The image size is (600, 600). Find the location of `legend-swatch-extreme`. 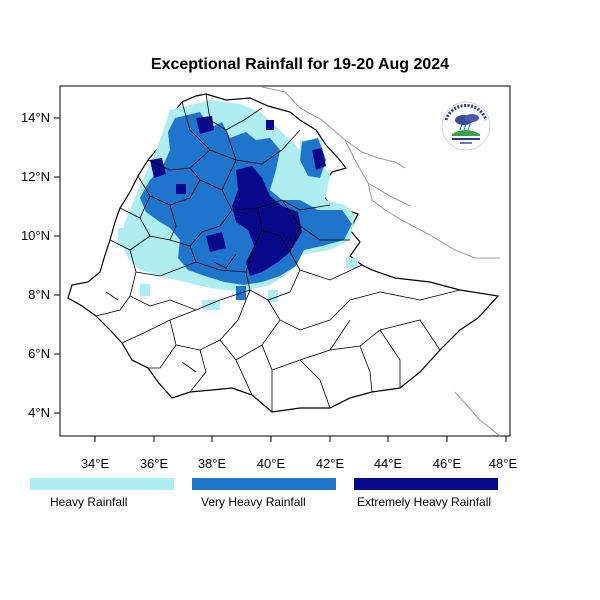

legend-swatch-extreme is located at coordinates (426, 484).